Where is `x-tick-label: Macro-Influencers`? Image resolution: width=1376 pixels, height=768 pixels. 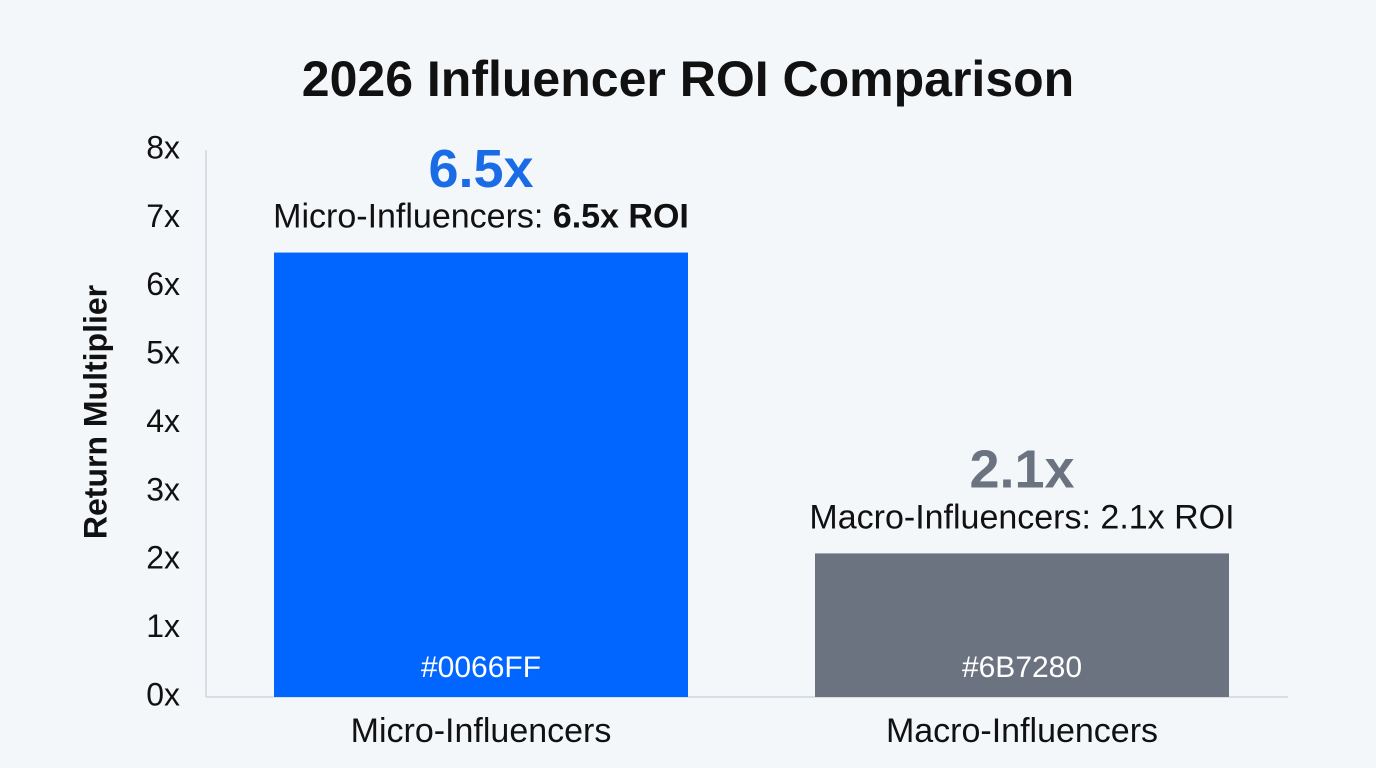 x-tick-label: Macro-Influencers is located at coordinates (1022, 731).